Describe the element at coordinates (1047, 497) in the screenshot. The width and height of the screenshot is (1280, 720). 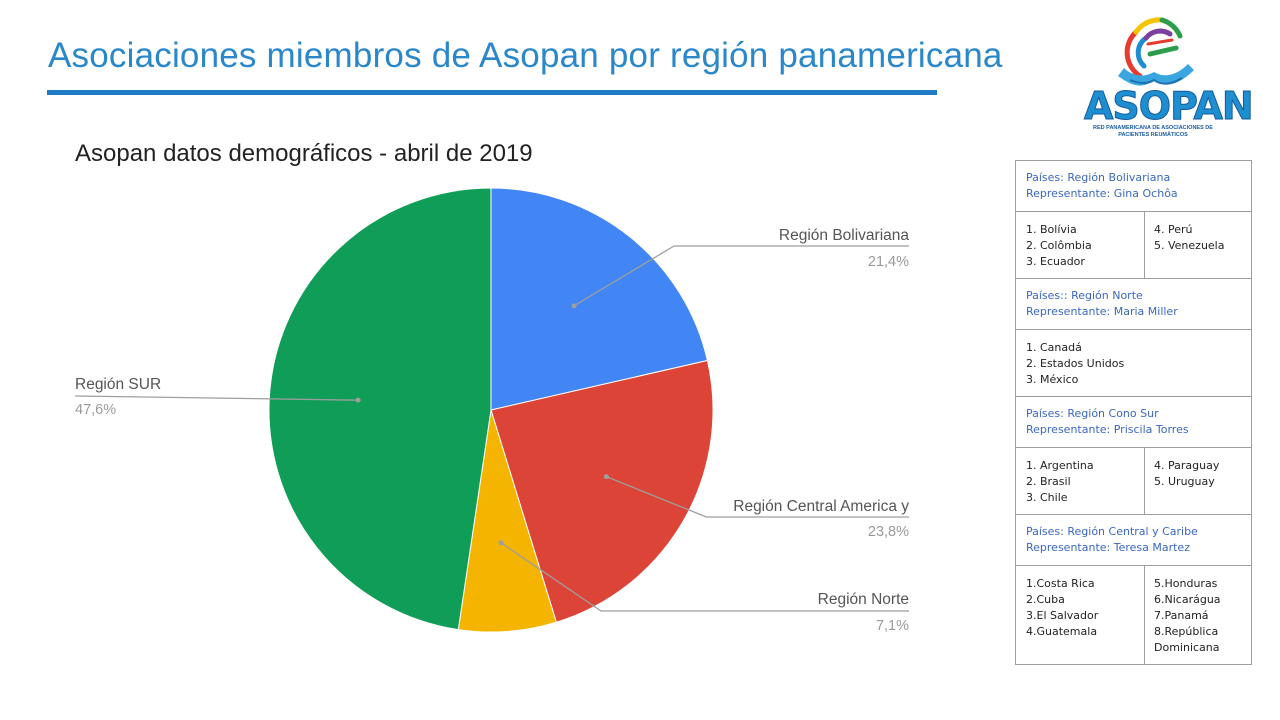
I see `country-item: 3. Chile` at that location.